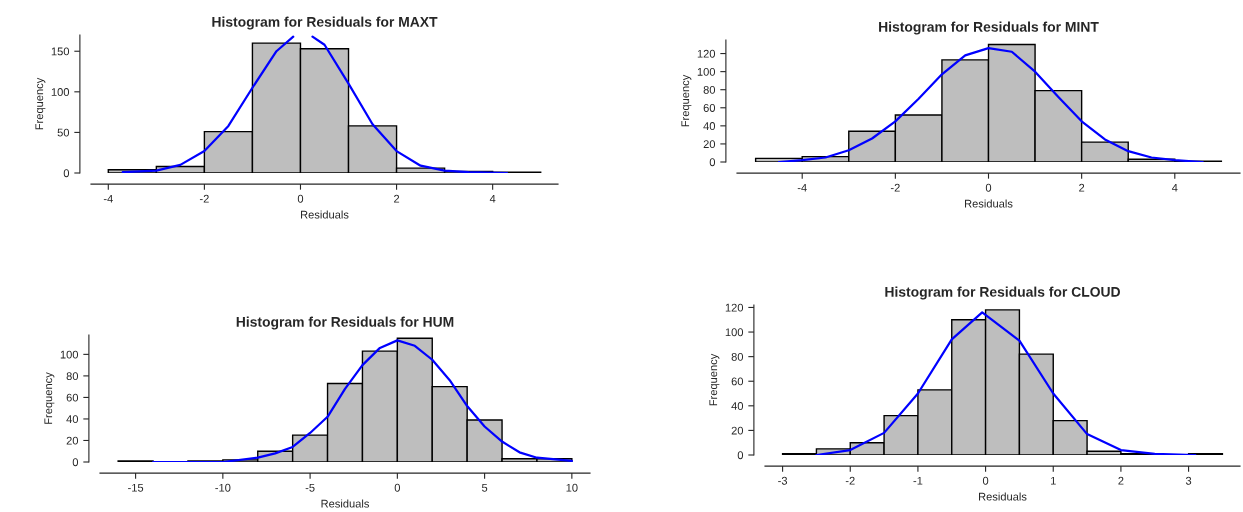 The width and height of the screenshot is (1243, 512). I want to click on chart-title: Histogram for Residuals for MAXT, so click(325, 23).